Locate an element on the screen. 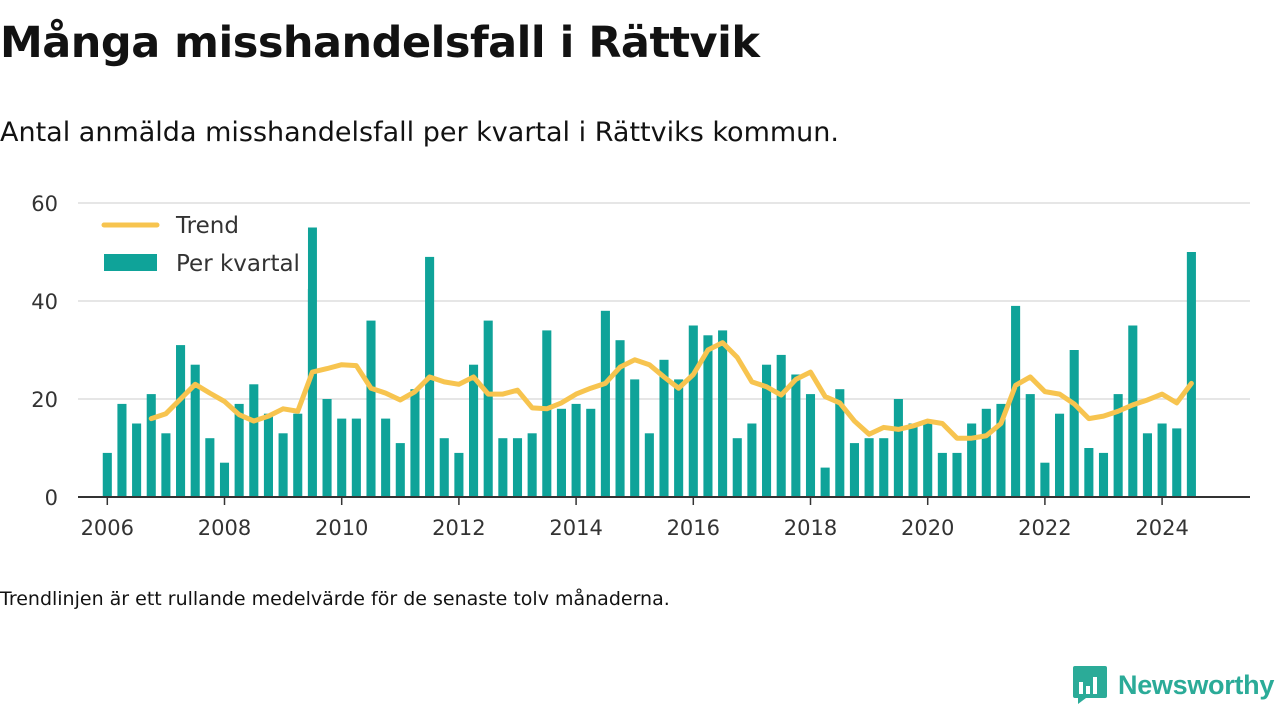  x-axis-ticks: 2006 2008 2010 2012 2014 2016 2018 2020 2022 2024 is located at coordinates (635, 518).